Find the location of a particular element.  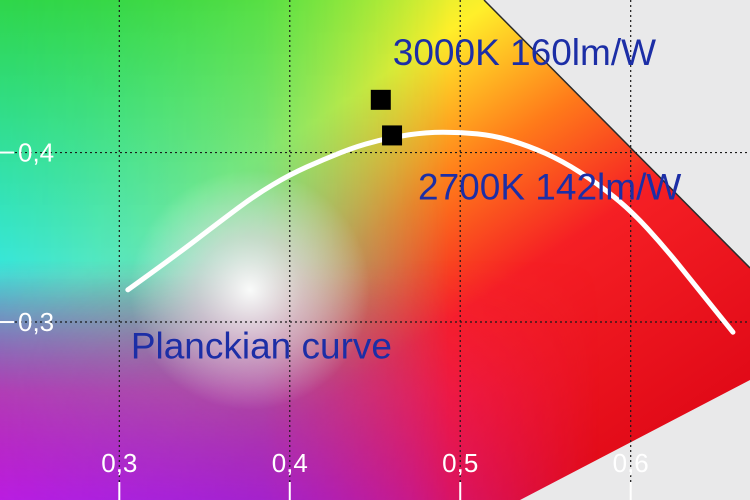

x-tick-label: 0,5 is located at coordinates (460, 463).